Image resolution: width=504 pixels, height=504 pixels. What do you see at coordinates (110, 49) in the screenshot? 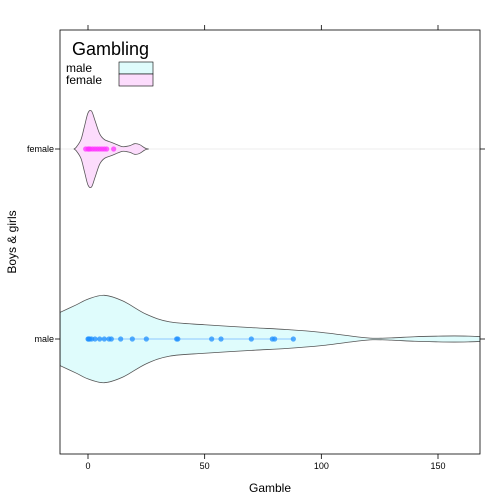
I see `legend-title: Gambling` at bounding box center [110, 49].